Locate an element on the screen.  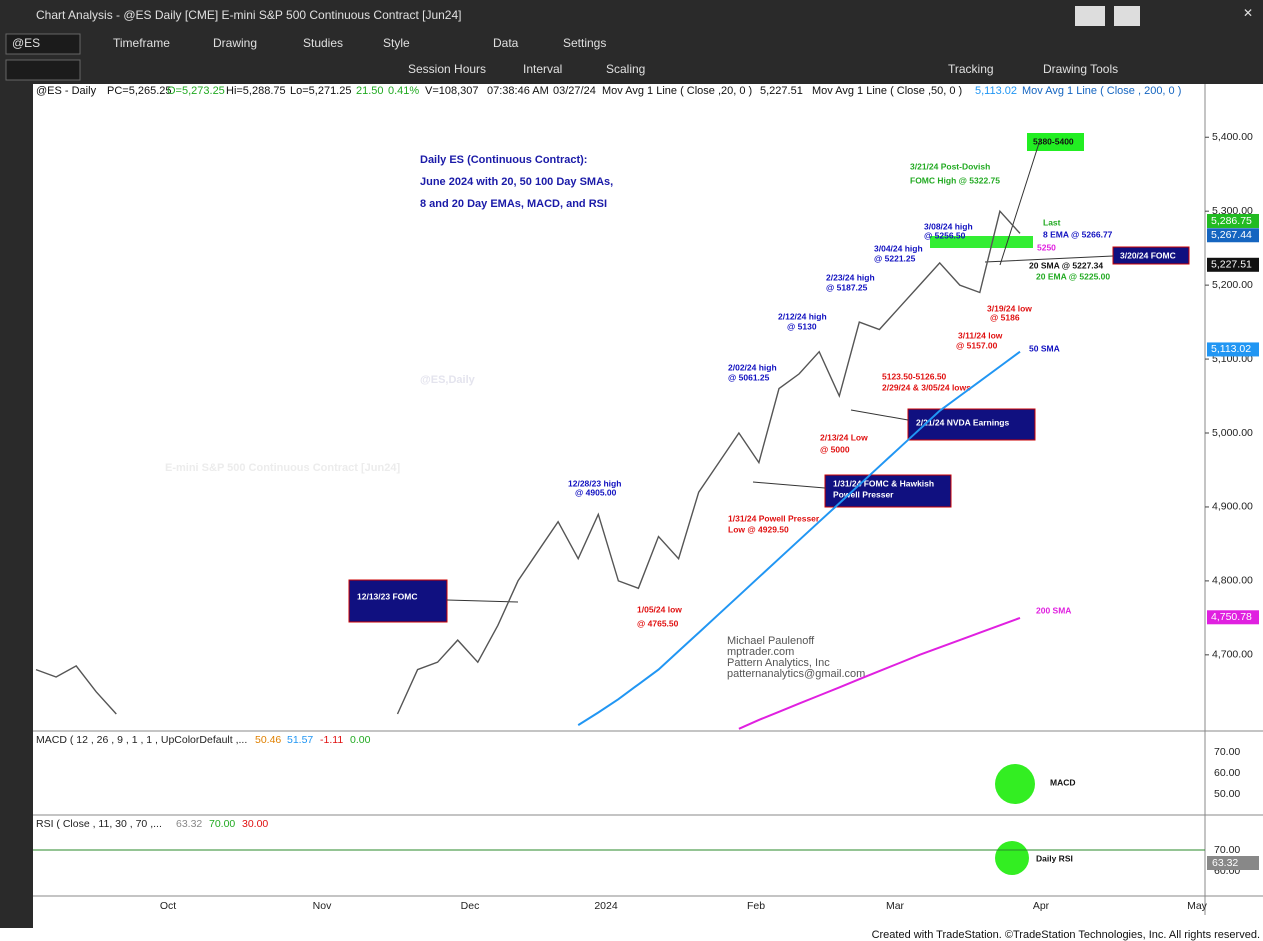
annotation: 2/12/24 high is located at coordinates (802, 316).